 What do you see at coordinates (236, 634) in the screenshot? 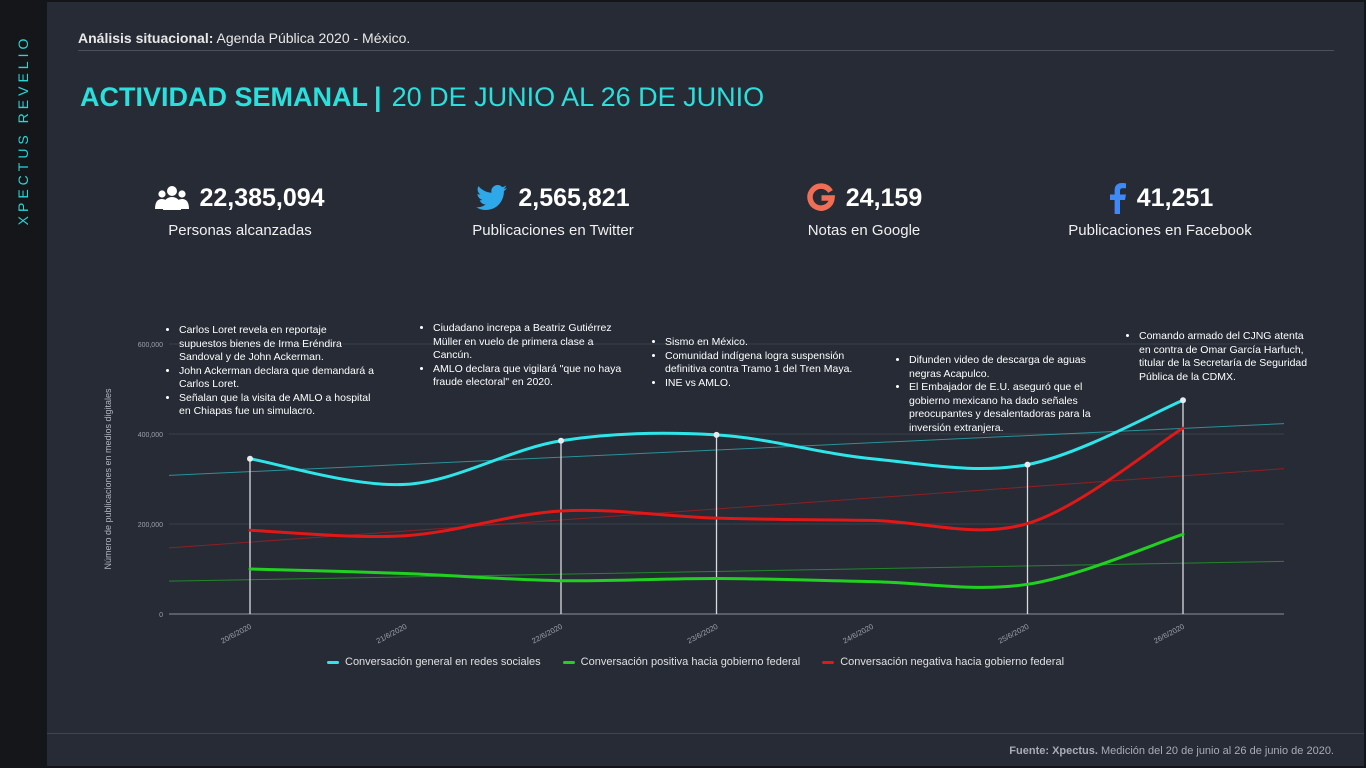
I see `x-tick-label: 20/6/2020` at bounding box center [236, 634].